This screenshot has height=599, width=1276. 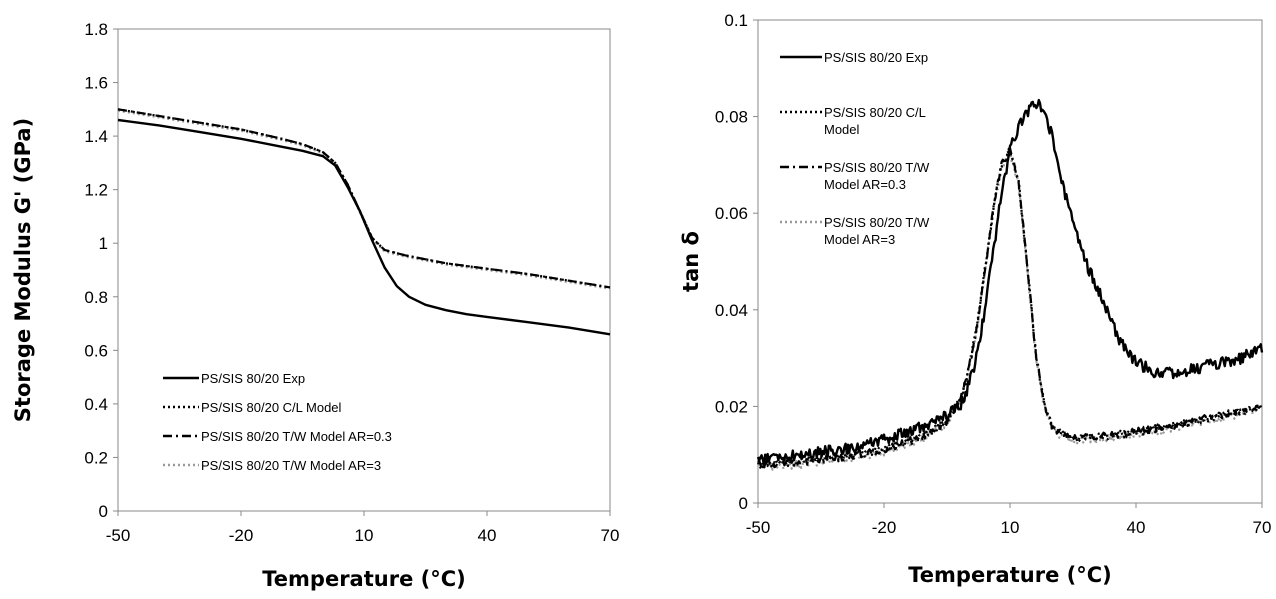 I want to click on y-tick-label: 1, so click(x=103, y=243).